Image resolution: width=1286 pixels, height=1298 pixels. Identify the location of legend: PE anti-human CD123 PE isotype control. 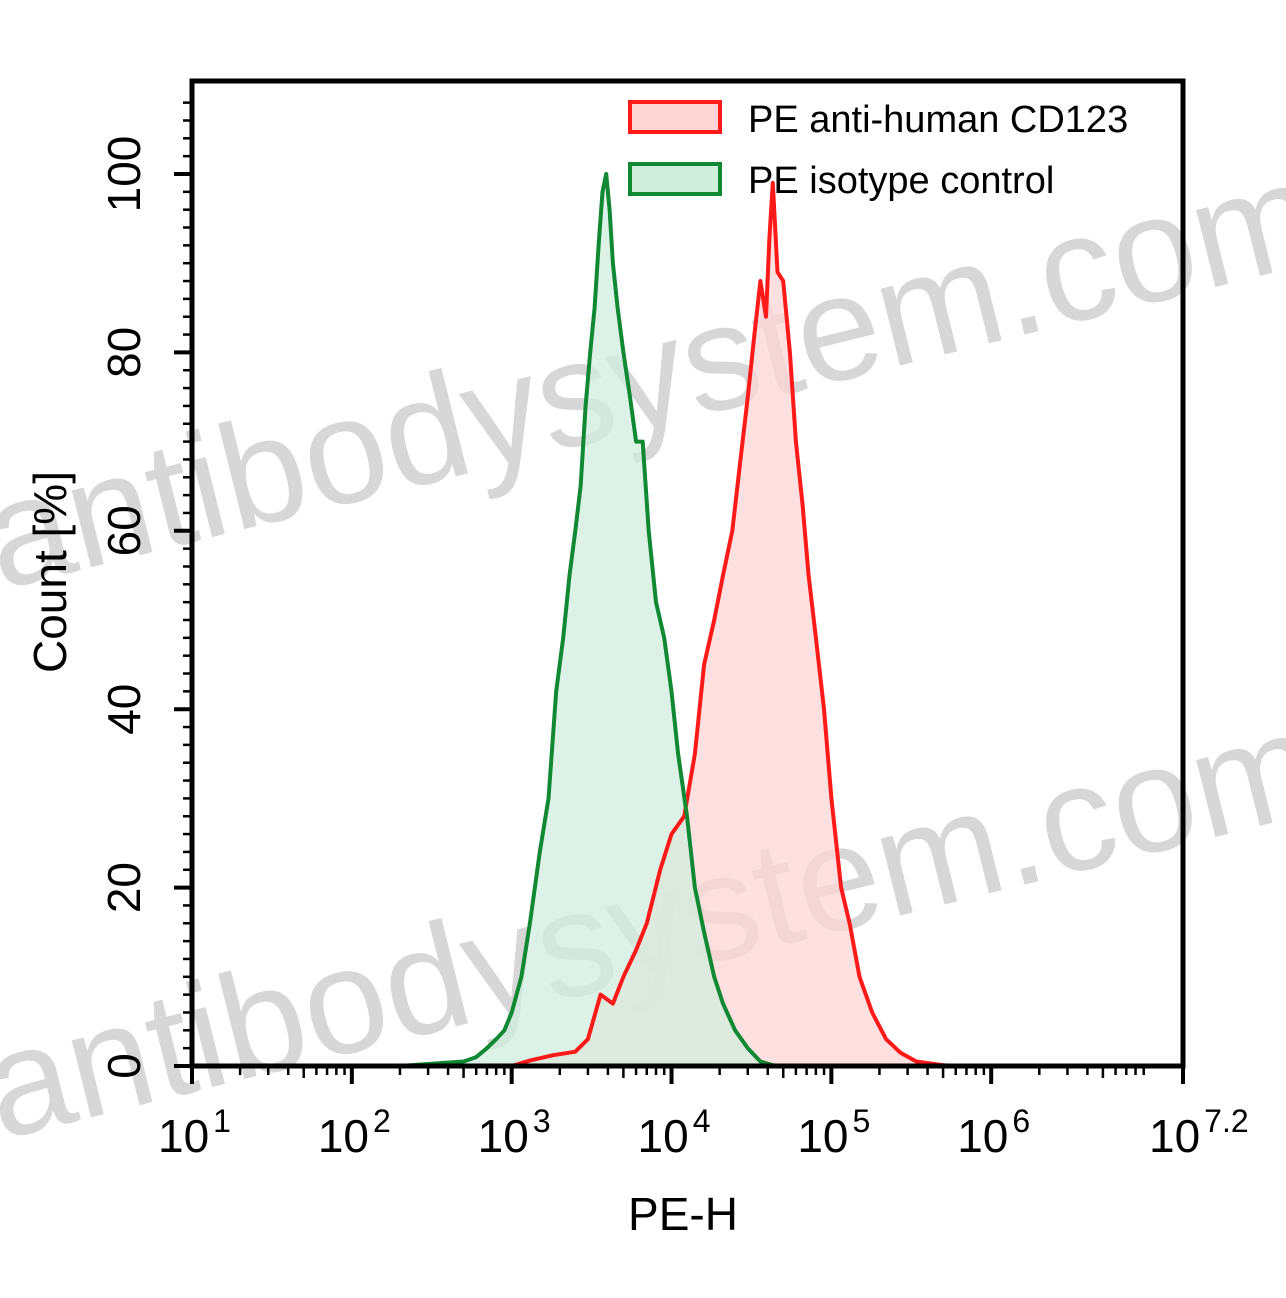
(878, 150).